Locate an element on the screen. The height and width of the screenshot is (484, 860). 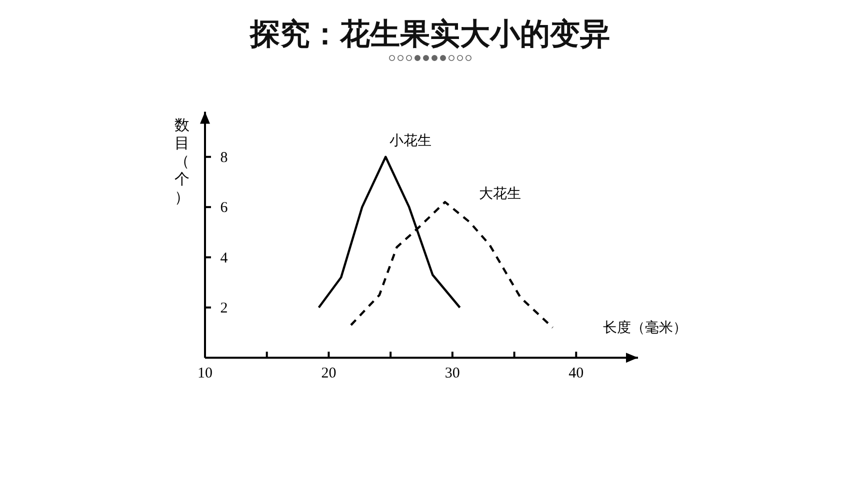
x-tick-label: 10 is located at coordinates (205, 374).